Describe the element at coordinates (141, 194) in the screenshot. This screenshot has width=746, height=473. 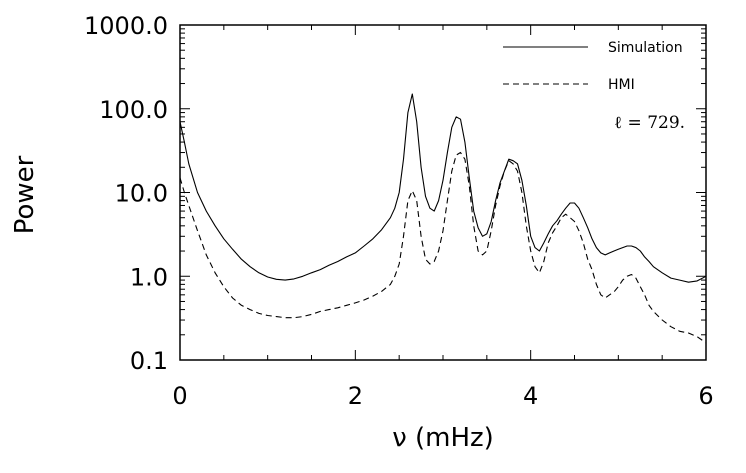
I see `y-tick-label: 10.0` at that location.